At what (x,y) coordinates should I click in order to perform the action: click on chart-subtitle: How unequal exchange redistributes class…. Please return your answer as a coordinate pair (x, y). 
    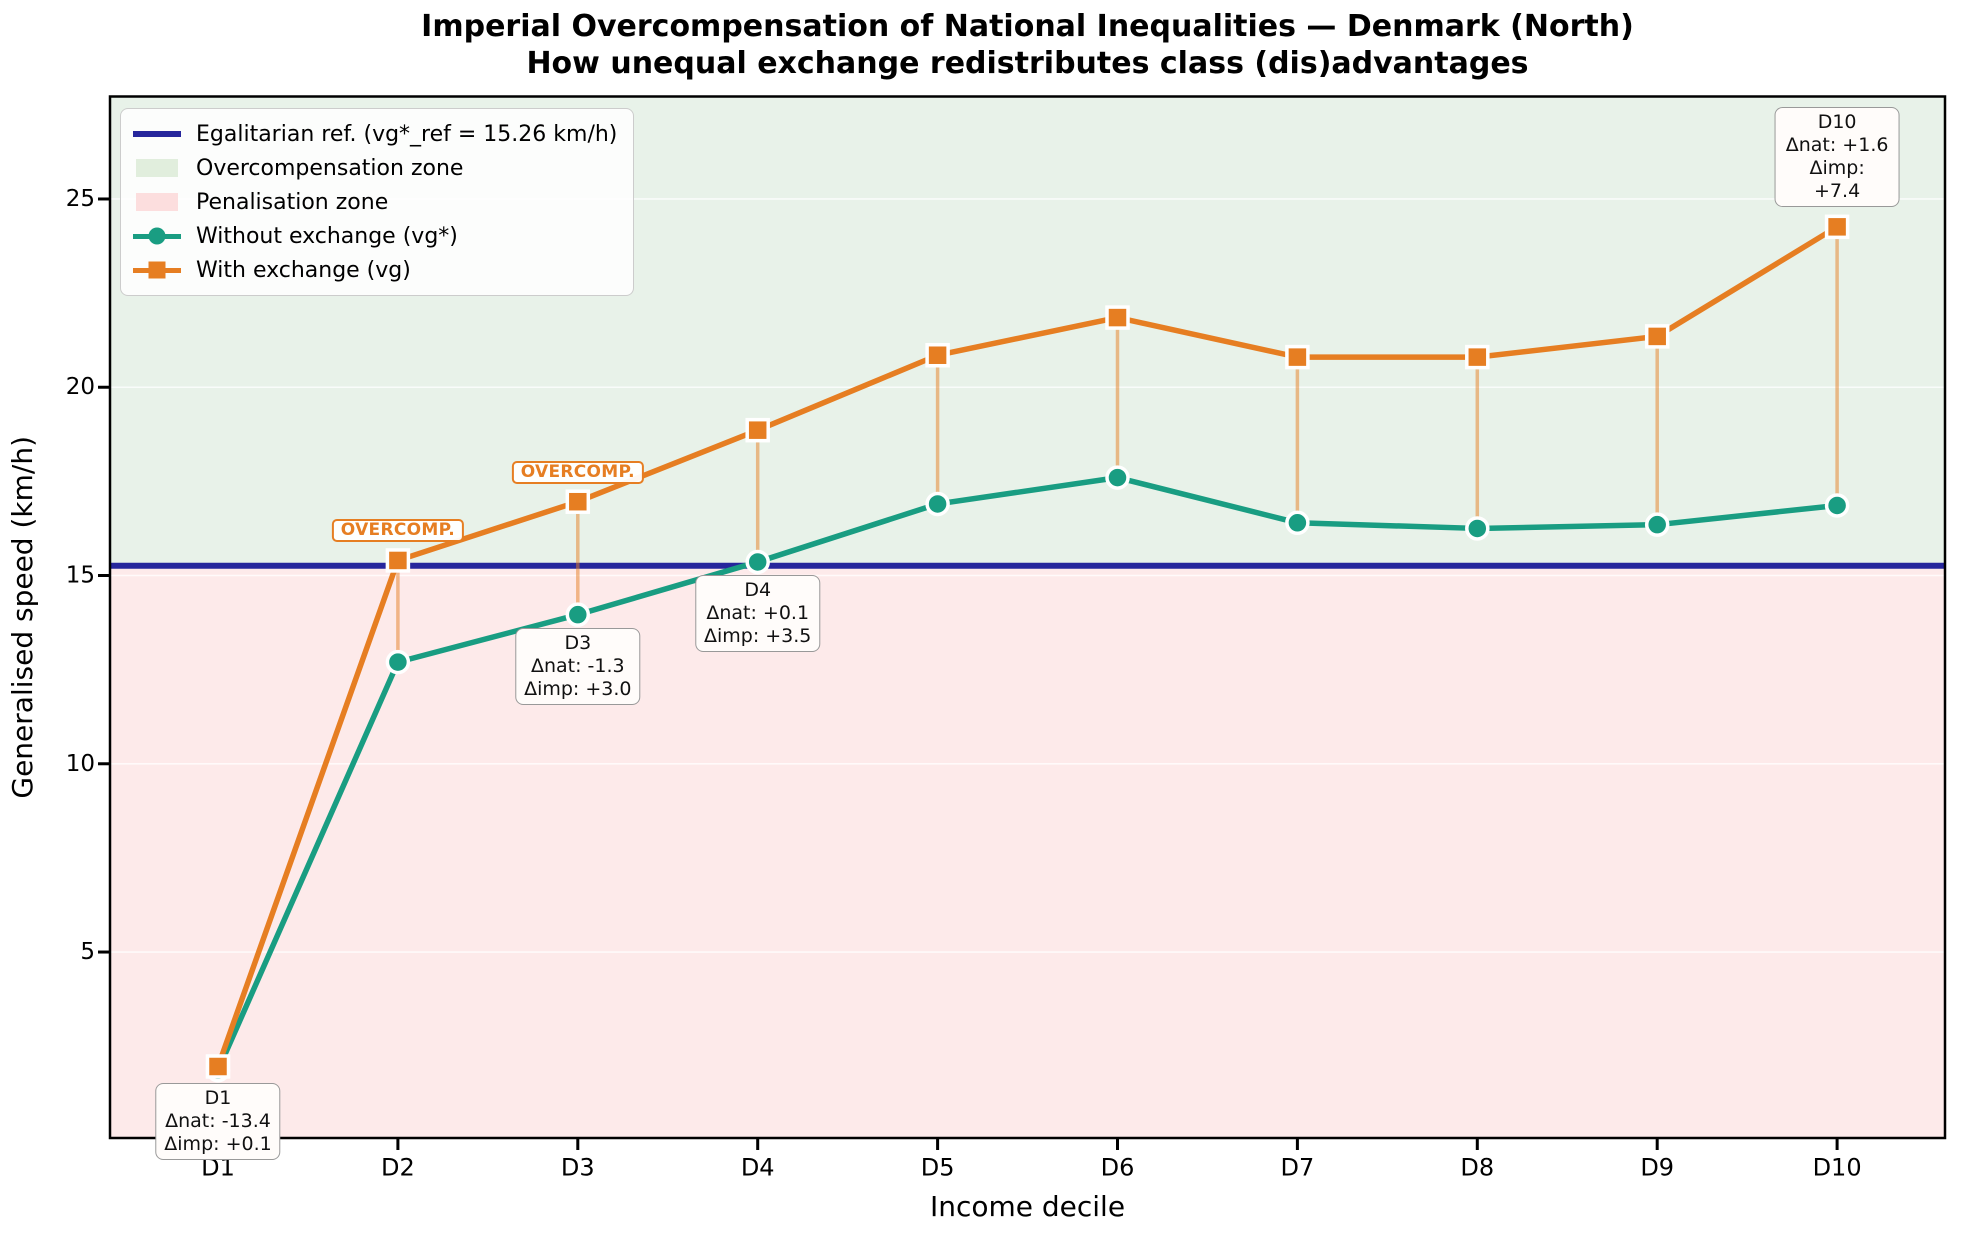
    Looking at the image, I should click on (1027, 63).